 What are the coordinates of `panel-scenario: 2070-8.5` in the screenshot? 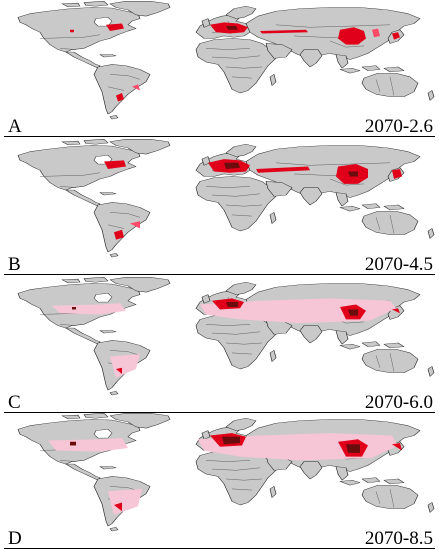 It's located at (398, 538).